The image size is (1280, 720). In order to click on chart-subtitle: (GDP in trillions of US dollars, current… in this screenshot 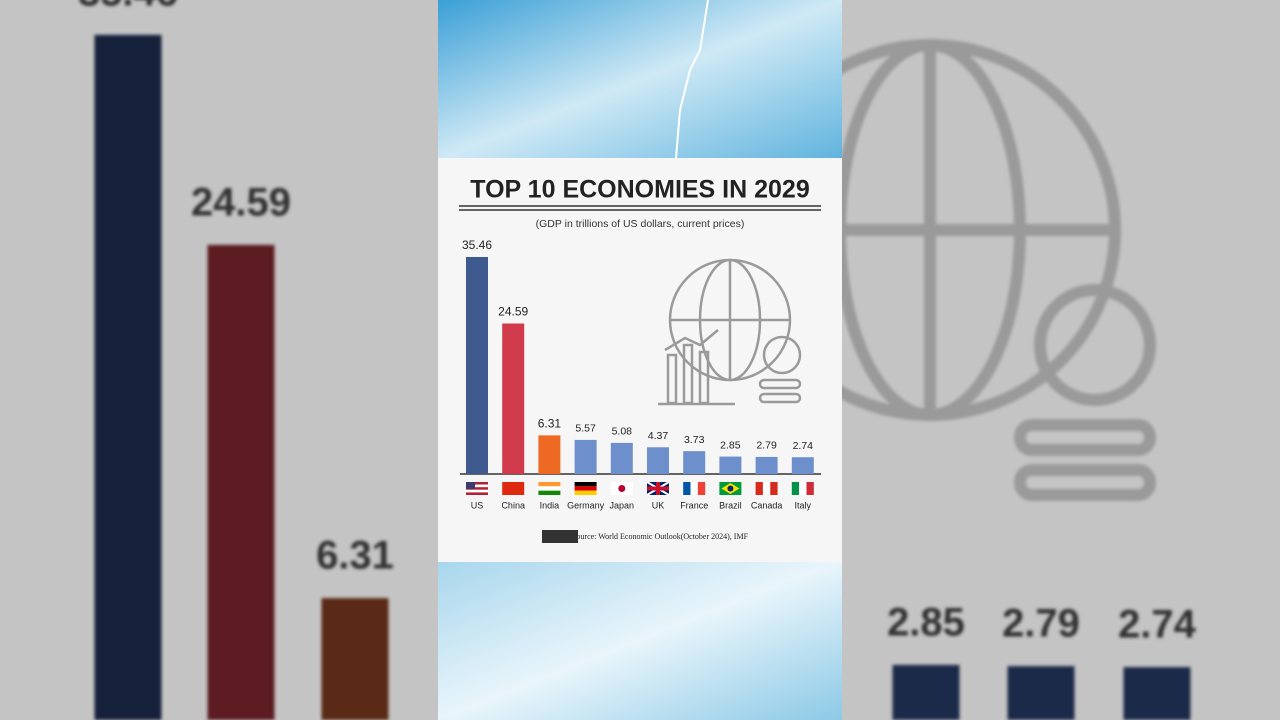, I will do `click(640, 224)`.